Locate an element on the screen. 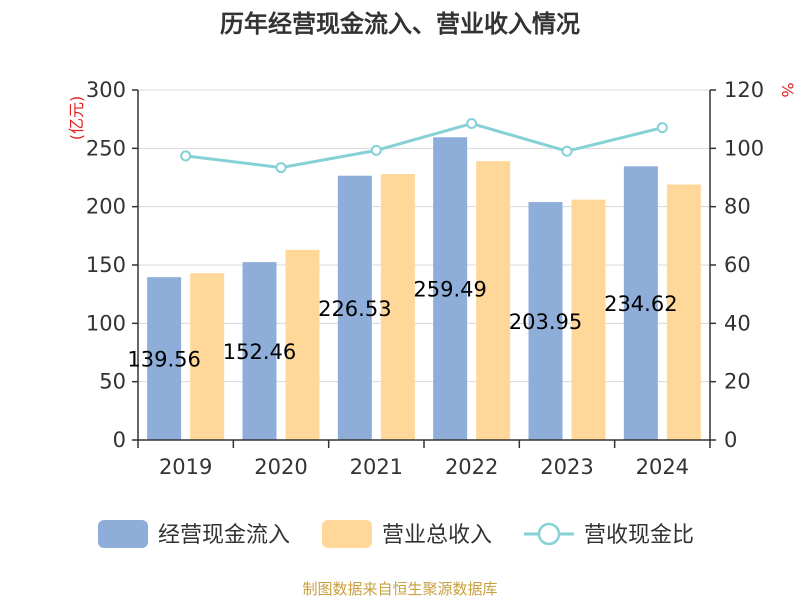  y-right-tick-label: 100 is located at coordinates (744, 148).